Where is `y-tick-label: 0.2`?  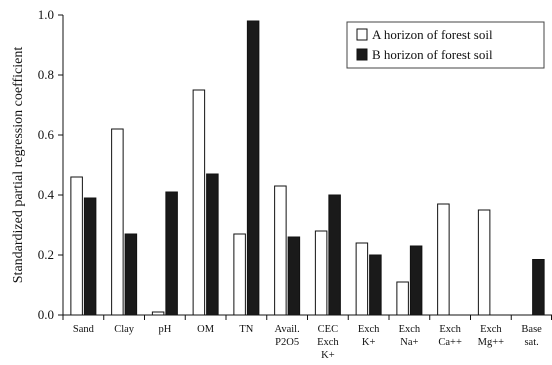
y-tick-label: 0.2 is located at coordinates (46, 254).